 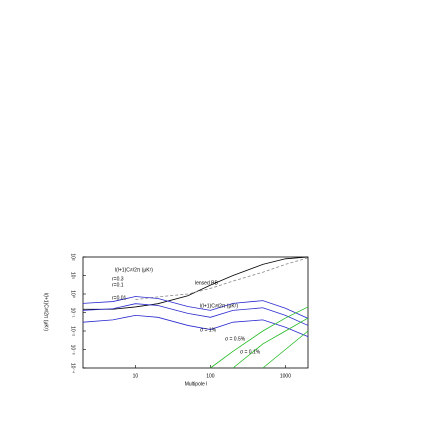 I want to click on y-tick-label: 10⁻⁴, so click(x=73, y=368).